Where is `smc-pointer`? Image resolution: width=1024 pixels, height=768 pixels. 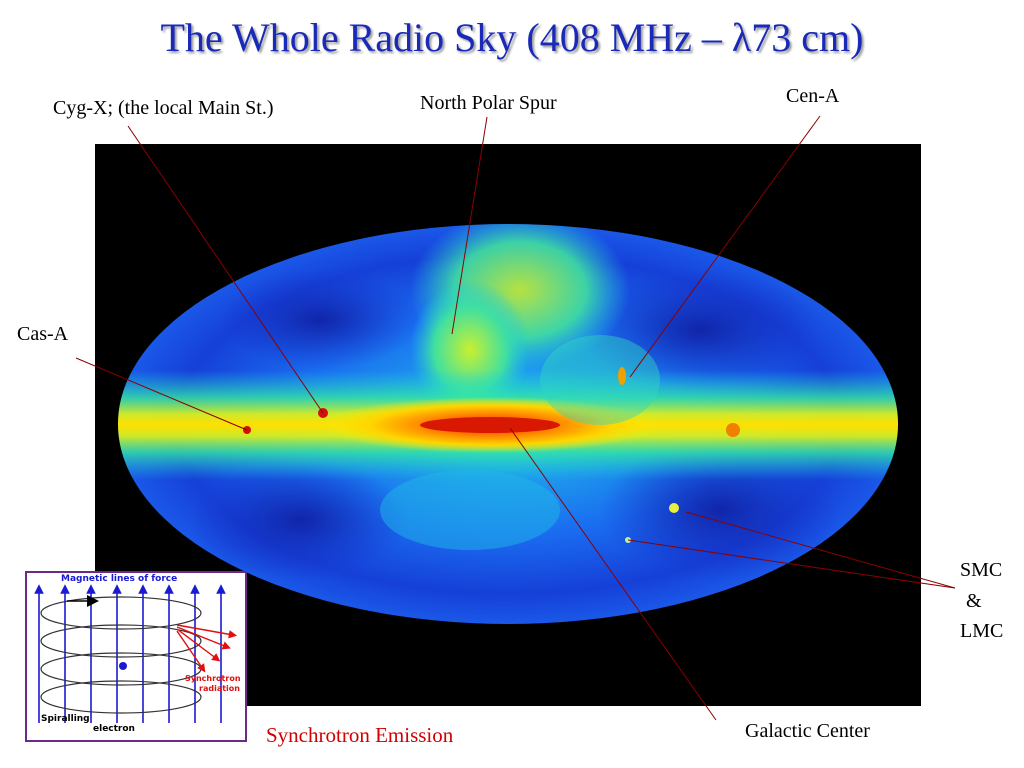 smc-pointer is located at coordinates (791, 564).